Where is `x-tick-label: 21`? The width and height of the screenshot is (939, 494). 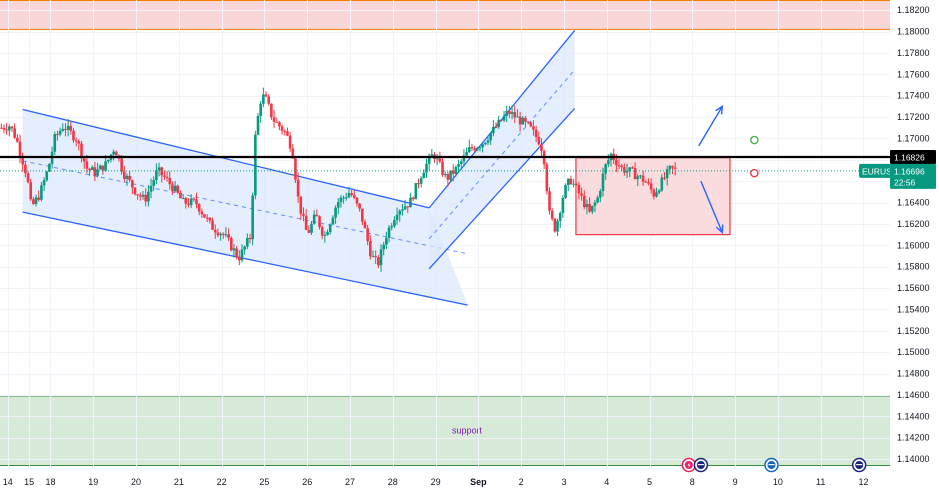
x-tick-label: 21 is located at coordinates (179, 482).